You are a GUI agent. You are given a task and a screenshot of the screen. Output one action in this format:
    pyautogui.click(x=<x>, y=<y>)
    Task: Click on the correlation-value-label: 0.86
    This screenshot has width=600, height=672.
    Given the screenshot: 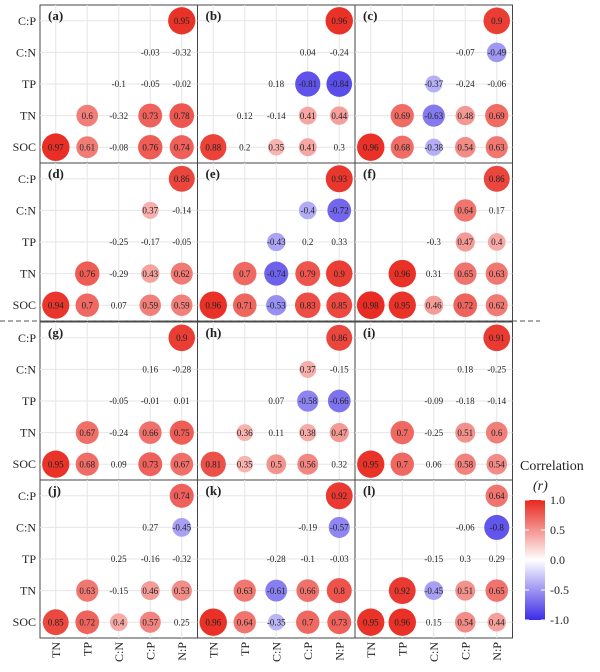 What is the action you would take?
    pyautogui.click(x=182, y=179)
    